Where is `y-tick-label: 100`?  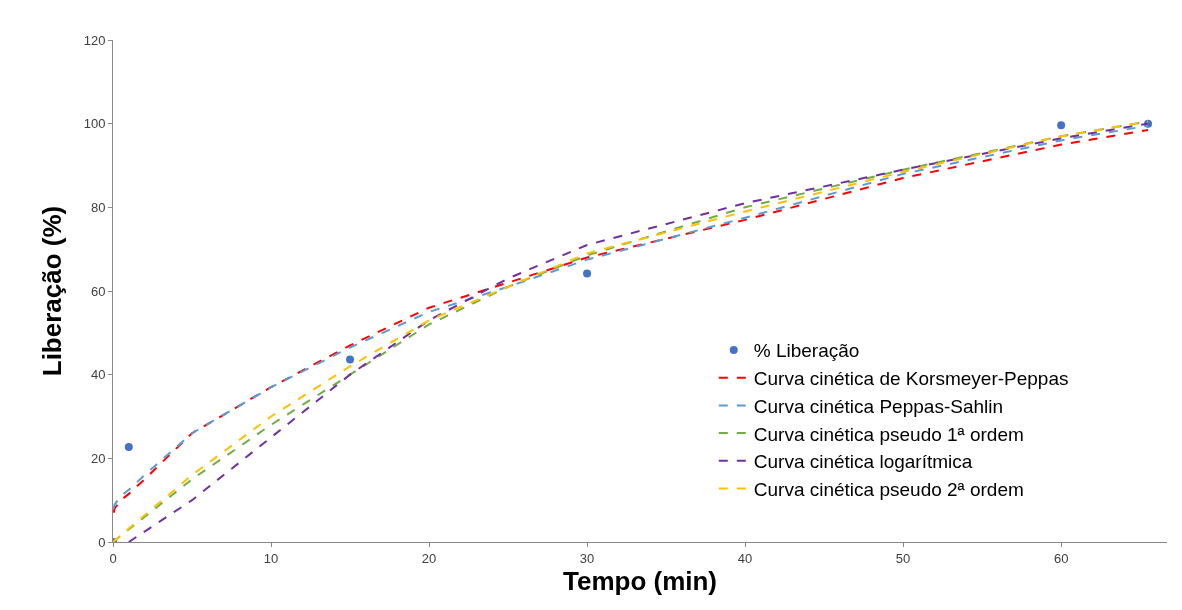
y-tick-label: 100 is located at coordinates (94, 124).